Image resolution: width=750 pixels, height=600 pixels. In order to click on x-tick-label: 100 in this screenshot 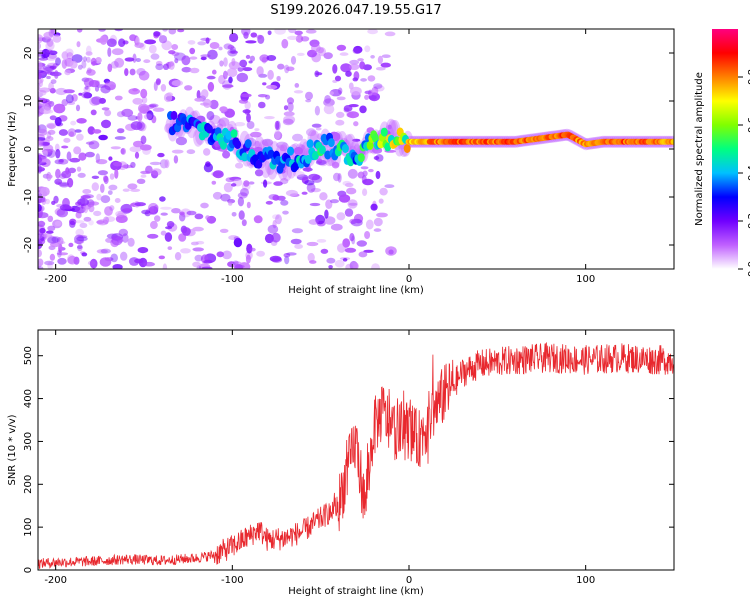, I will do `click(585, 279)`.